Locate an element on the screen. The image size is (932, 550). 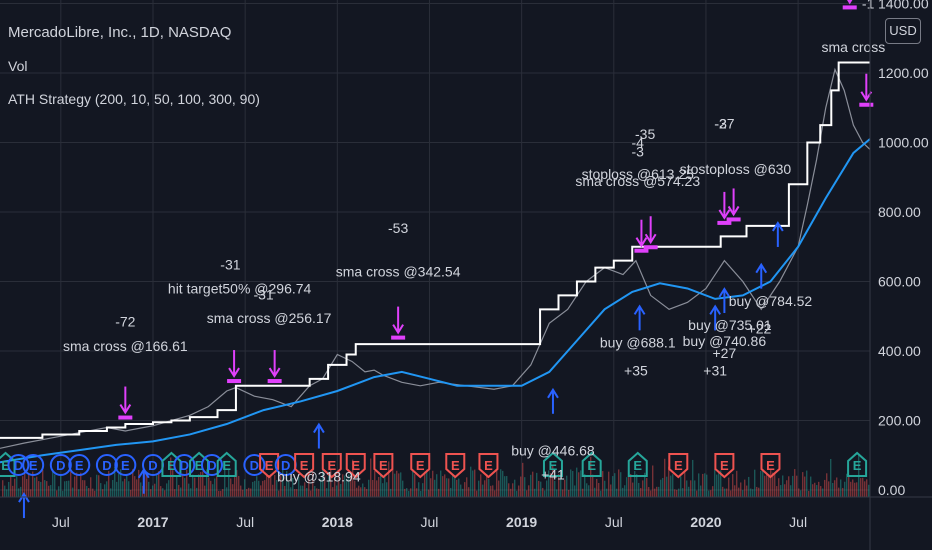
trade-annotation: +31 is located at coordinates (715, 370).